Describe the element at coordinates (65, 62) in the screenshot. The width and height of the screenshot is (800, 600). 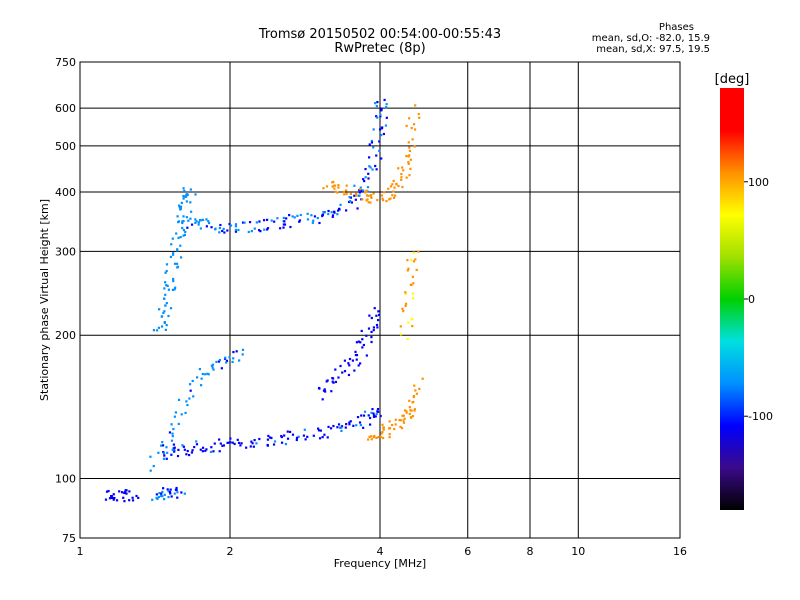
I see `y-tick-label: 750` at that location.